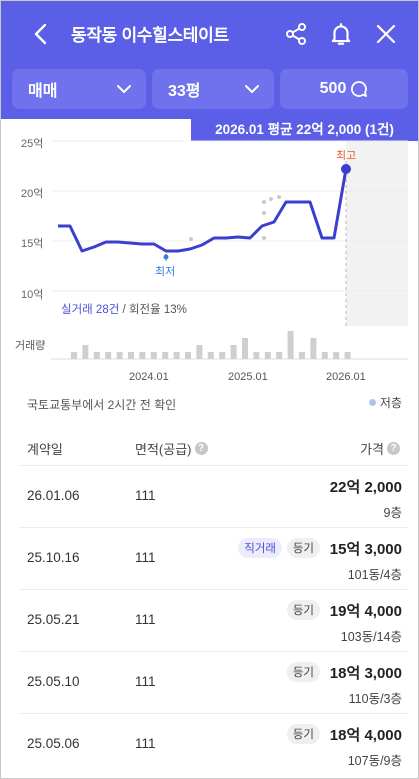  What do you see at coordinates (32, 144) in the screenshot?
I see `y-tick-label: 25억` at bounding box center [32, 144].